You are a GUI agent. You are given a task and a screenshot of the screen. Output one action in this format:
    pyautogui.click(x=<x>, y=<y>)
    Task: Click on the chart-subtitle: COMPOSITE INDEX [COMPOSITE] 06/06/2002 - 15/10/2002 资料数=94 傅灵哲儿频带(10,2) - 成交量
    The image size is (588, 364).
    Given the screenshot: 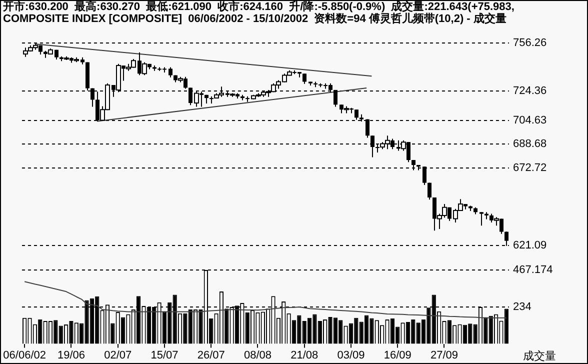 What is the action you would take?
    pyautogui.click(x=255, y=19)
    